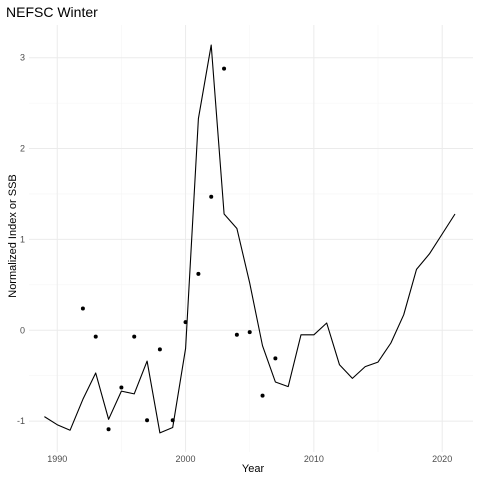 The height and width of the screenshot is (480, 480). I want to click on x-axis-title: Year, so click(253, 469).